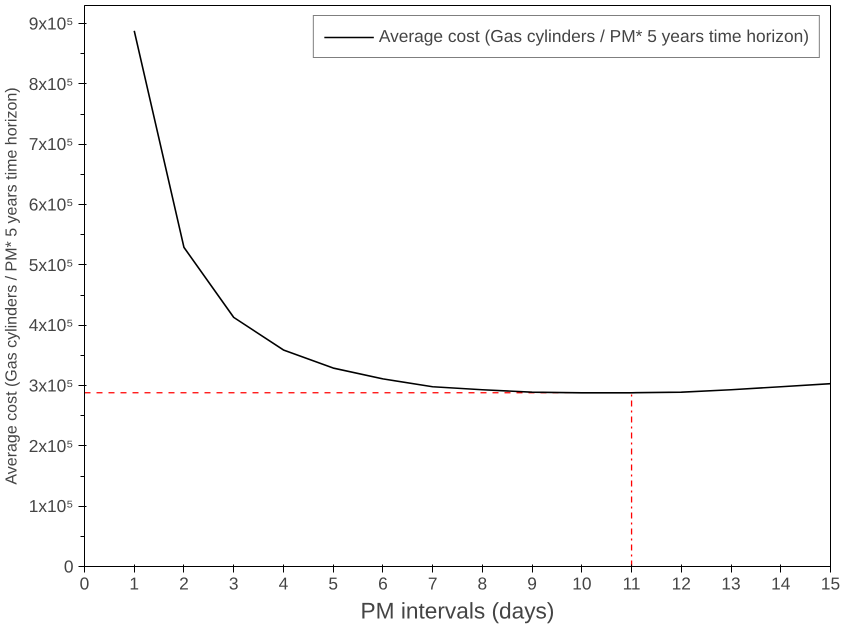  Describe the element at coordinates (51, 264) in the screenshot. I see `y-tick-label: 5x10⁵` at that location.